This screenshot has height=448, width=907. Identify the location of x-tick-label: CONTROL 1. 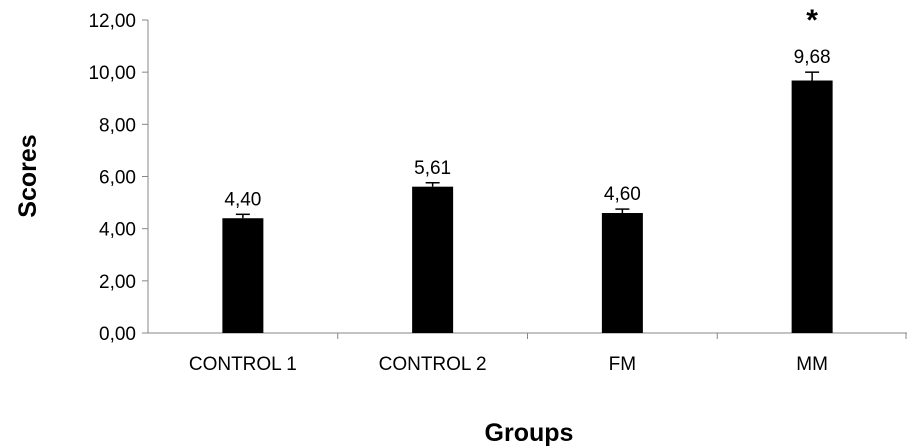
(243, 364).